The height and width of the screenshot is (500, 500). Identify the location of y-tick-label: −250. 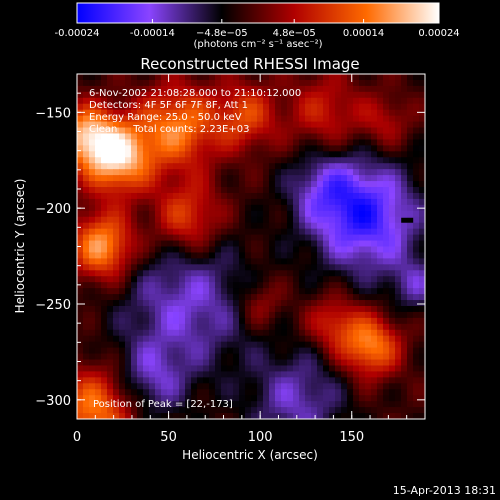
(53, 305).